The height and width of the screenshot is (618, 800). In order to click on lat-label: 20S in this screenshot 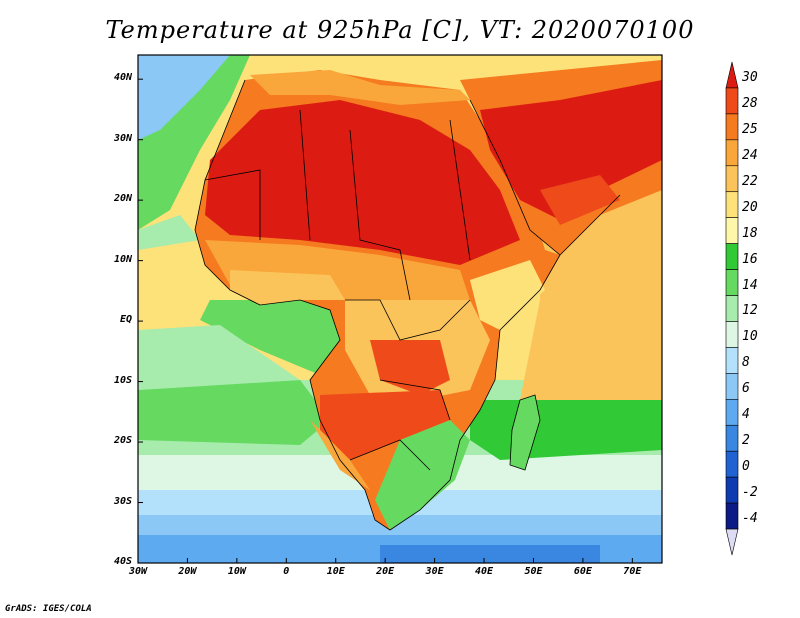, I will do `click(122, 441)`.